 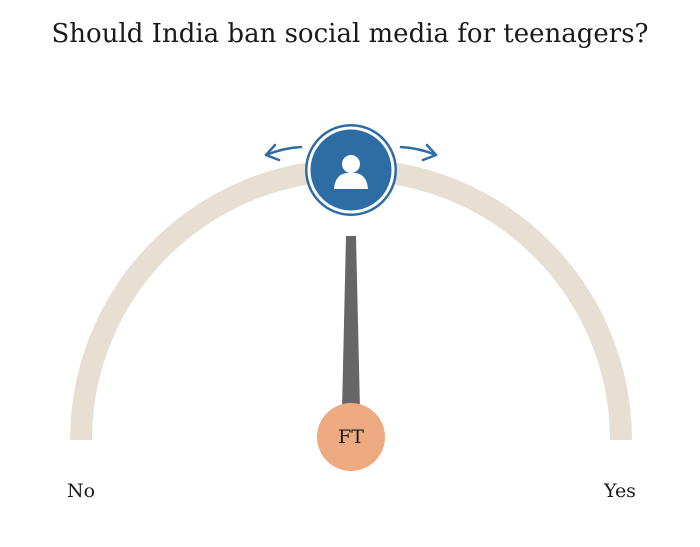 I want to click on hub-label: FT, so click(x=351, y=437).